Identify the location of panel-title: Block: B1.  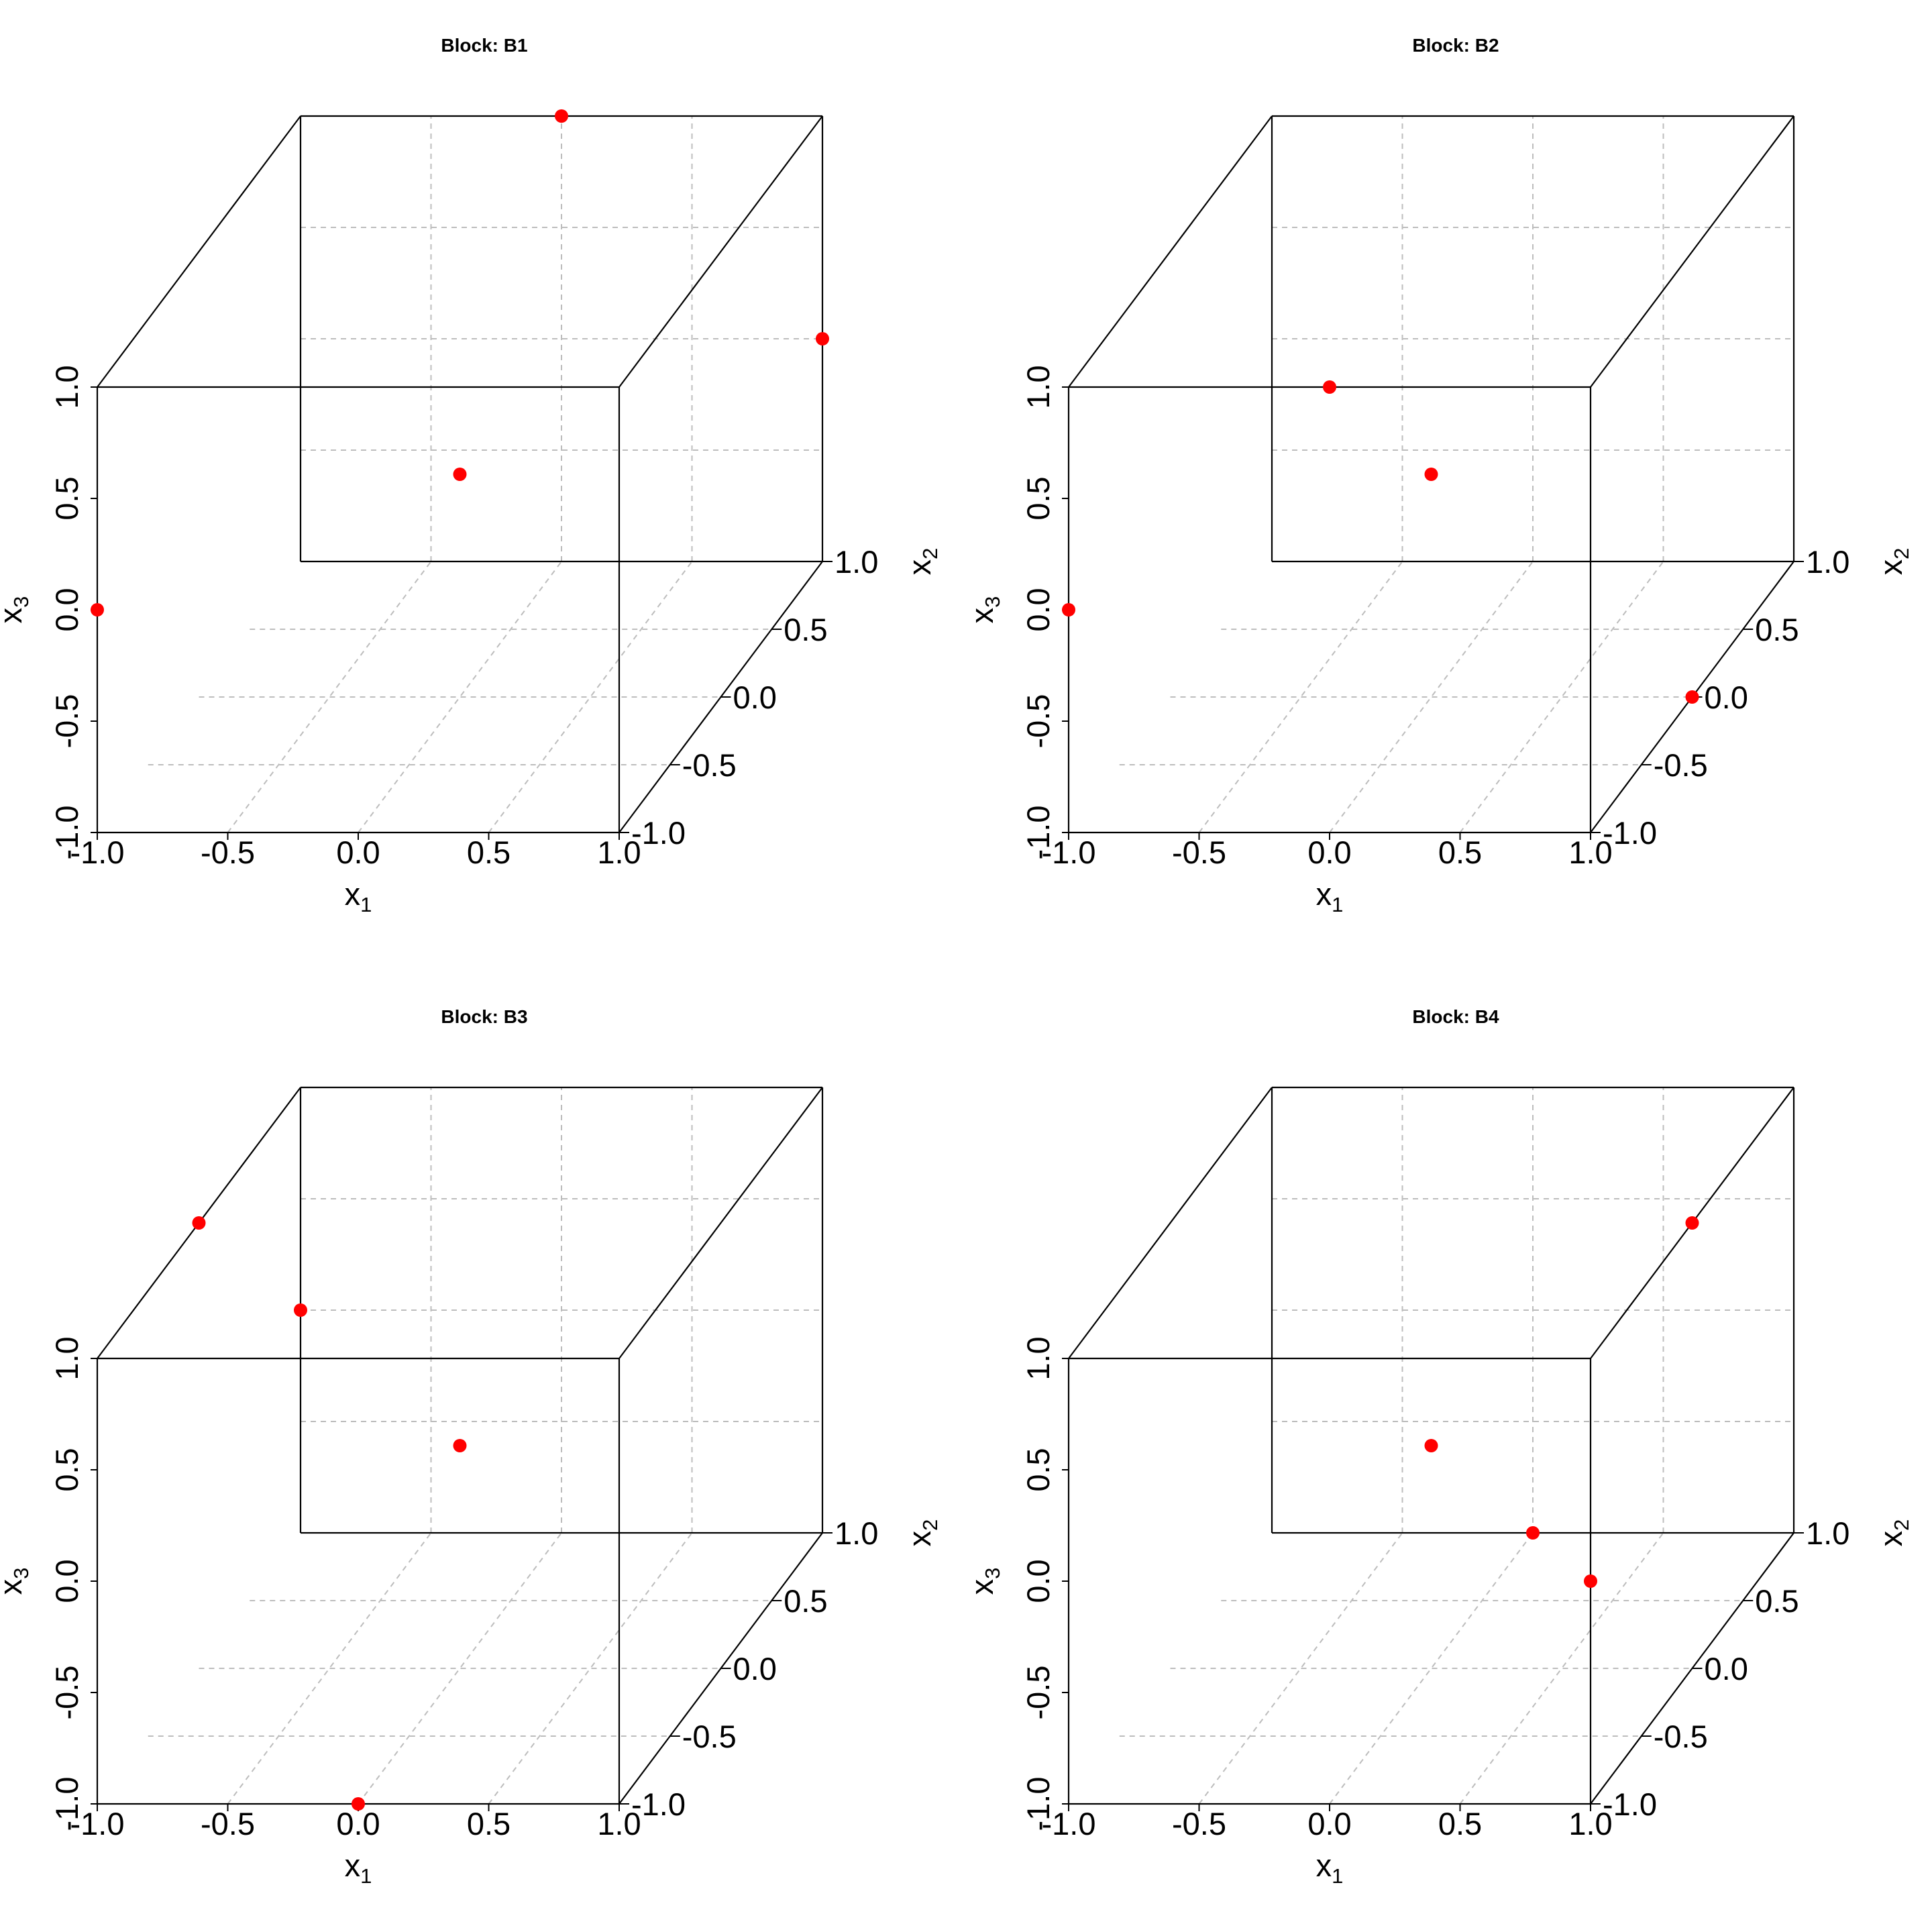
(484, 45).